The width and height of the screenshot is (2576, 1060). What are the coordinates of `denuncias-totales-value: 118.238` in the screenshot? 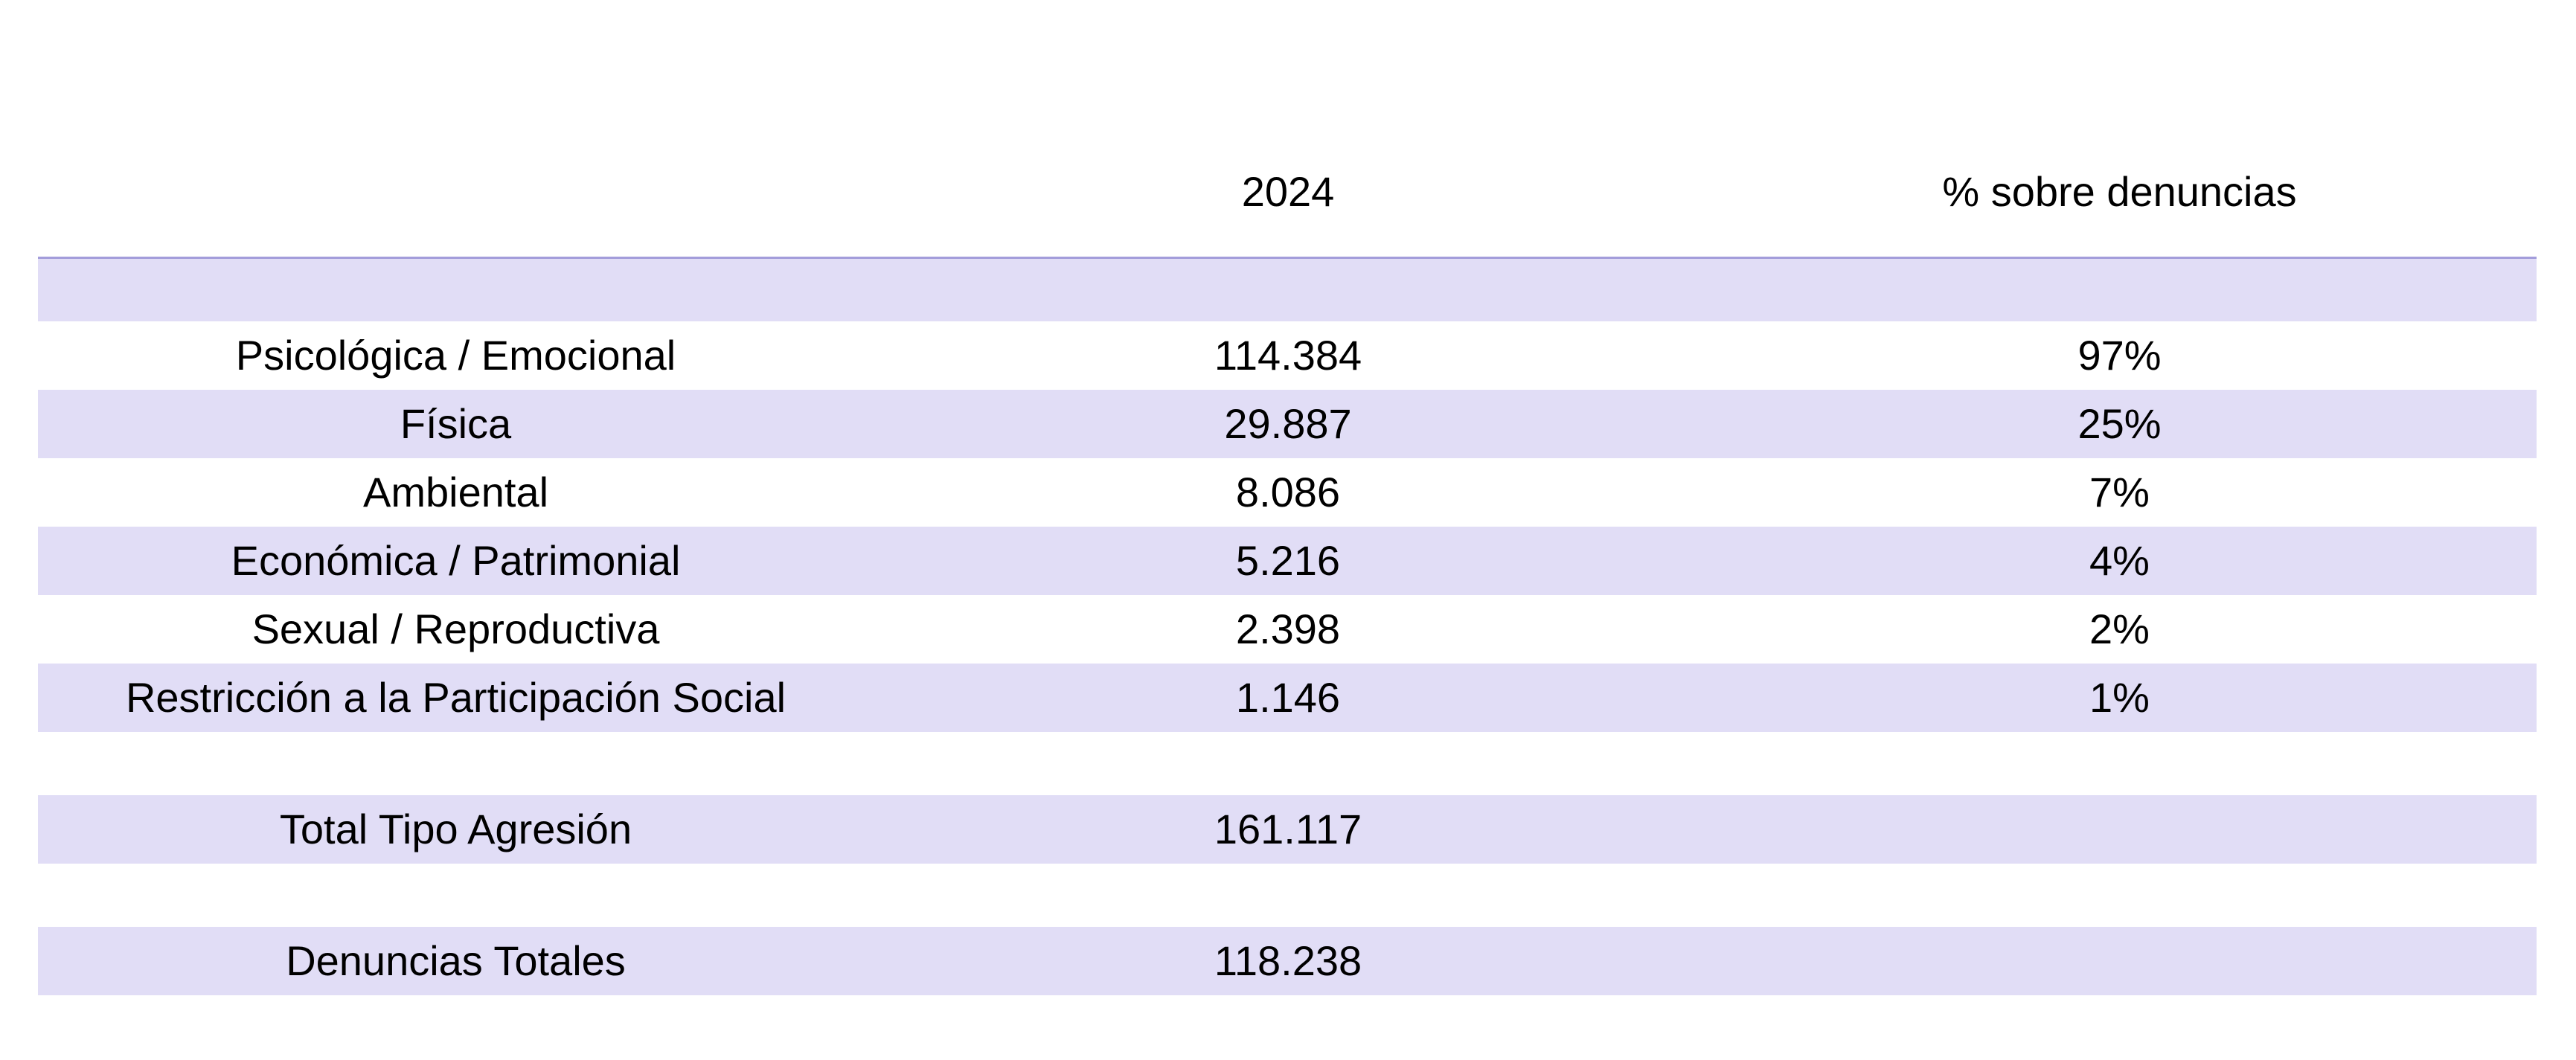 It's located at (1288, 960).